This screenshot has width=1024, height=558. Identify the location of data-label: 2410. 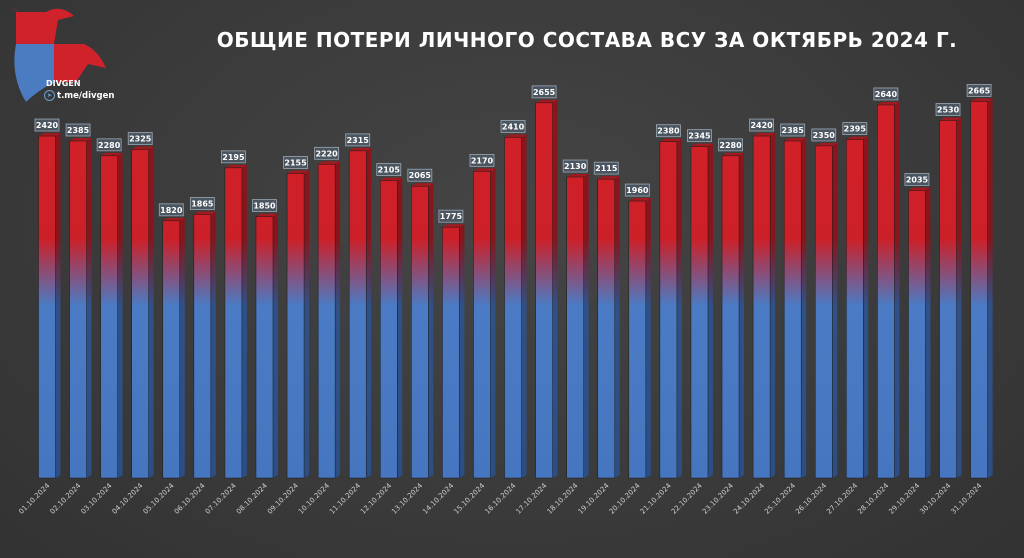
(513, 126).